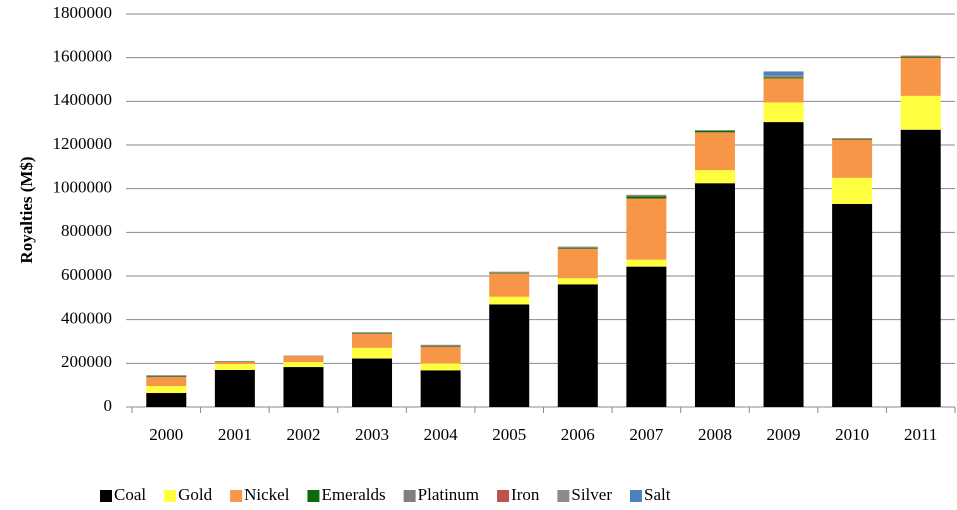 This screenshot has width=957, height=510. Describe the element at coordinates (646, 434) in the screenshot. I see `x-tick-label: 2007` at that location.